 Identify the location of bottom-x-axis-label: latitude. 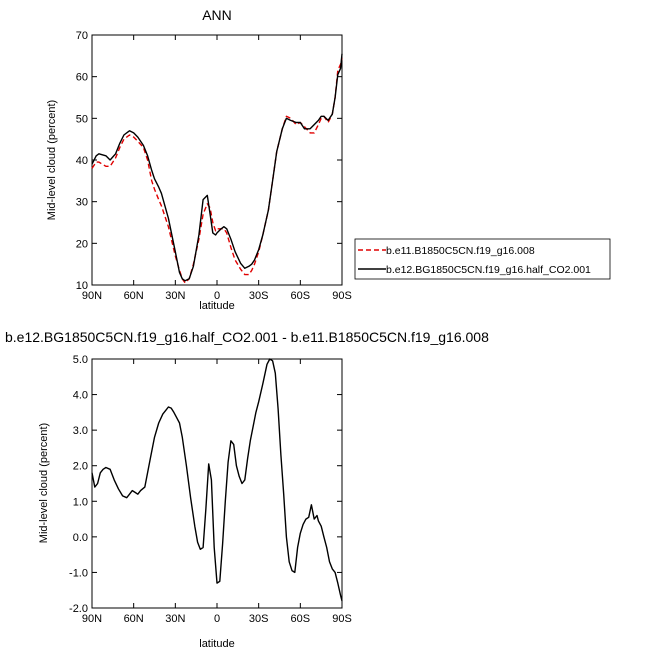
(216, 644).